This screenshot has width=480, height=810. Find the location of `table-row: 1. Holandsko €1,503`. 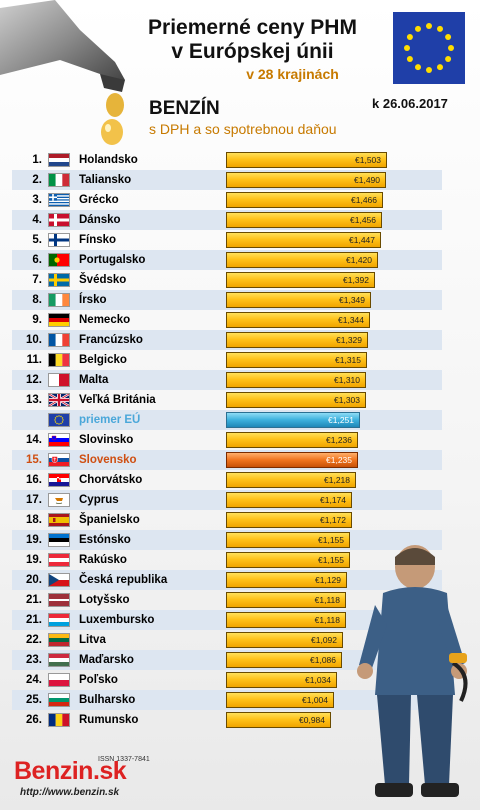

table-row: 1. Holandsko €1,503 is located at coordinates (227, 160).